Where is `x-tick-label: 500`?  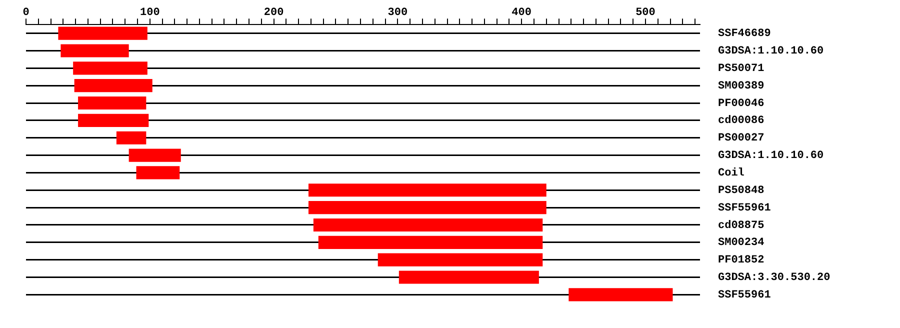 x-tick-label: 500 is located at coordinates (646, 12).